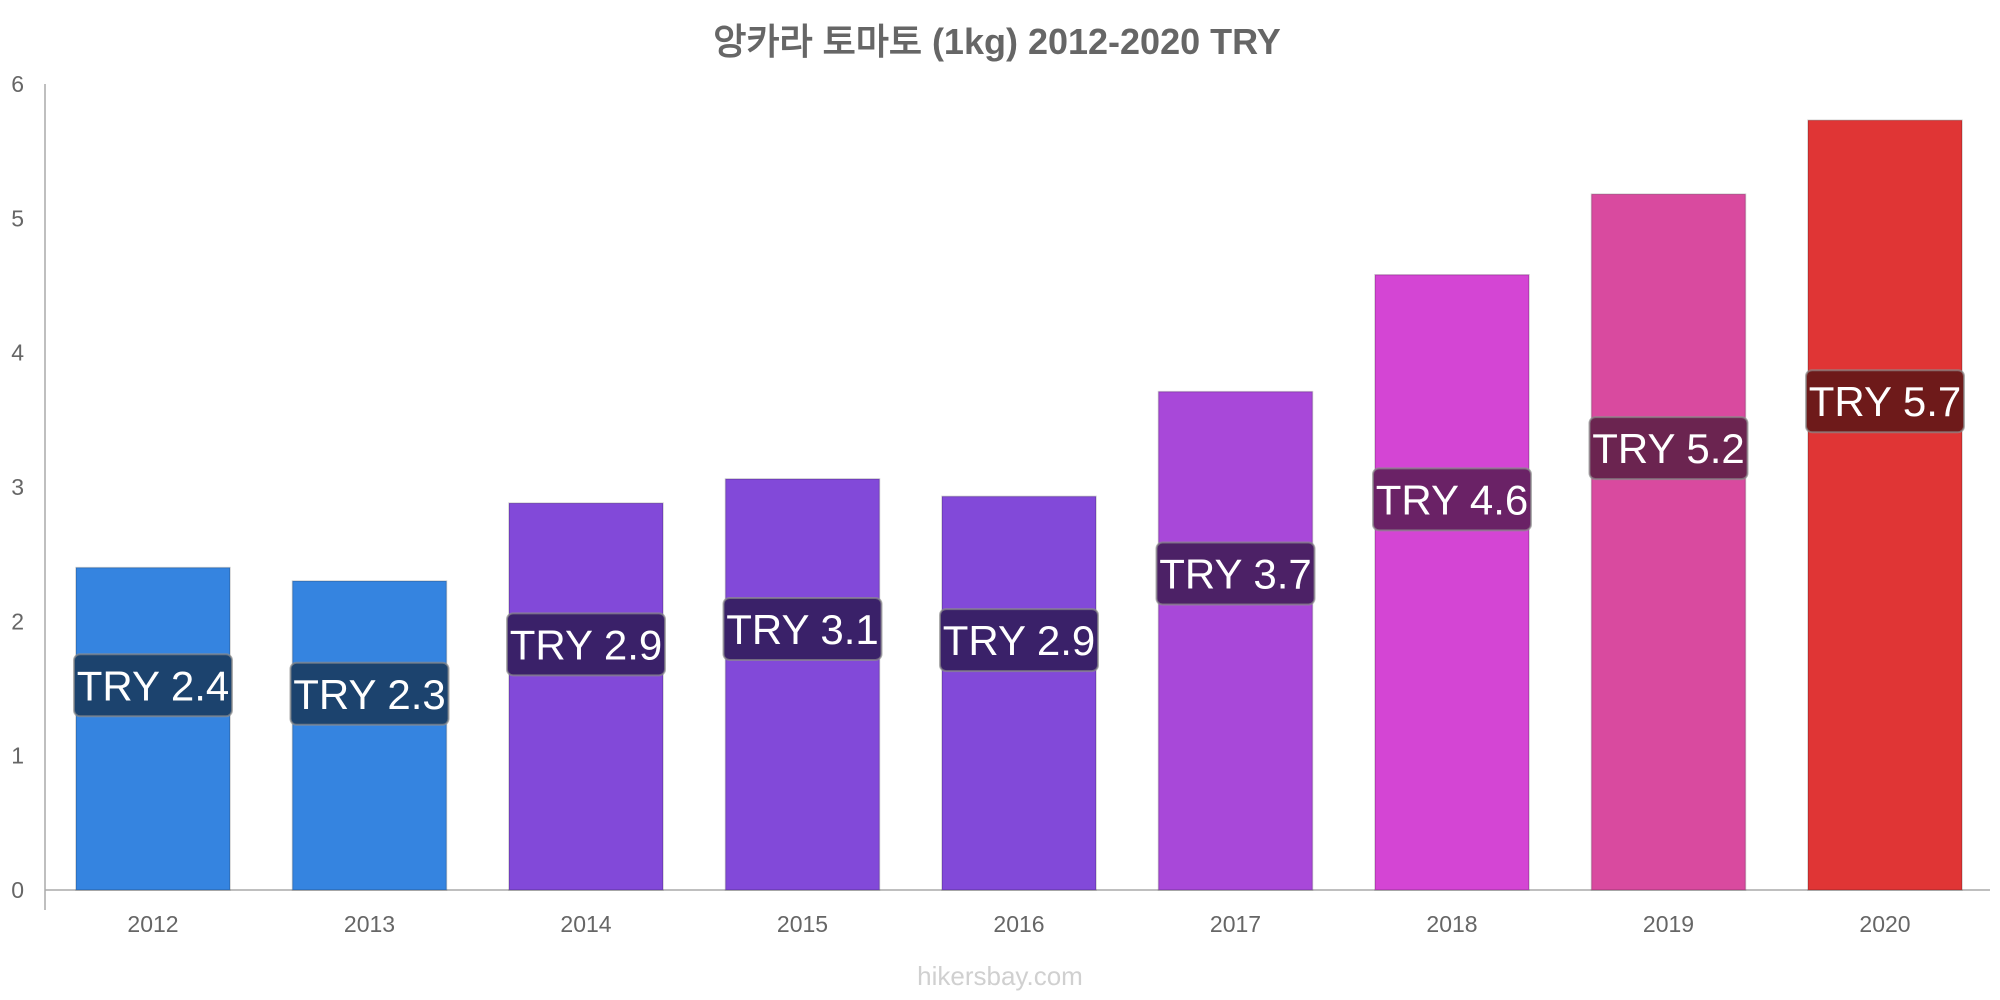 The height and width of the screenshot is (1000, 2000). Describe the element at coordinates (1885, 505) in the screenshot. I see `bar-2020` at that location.